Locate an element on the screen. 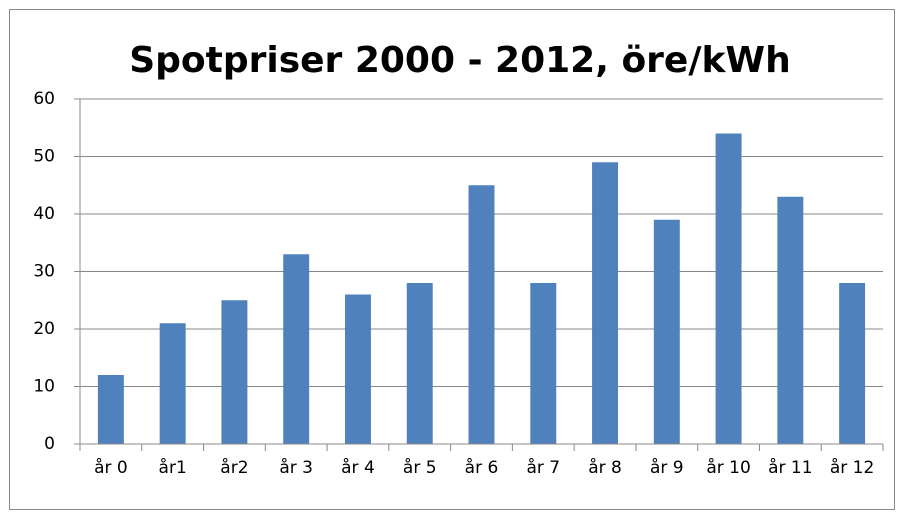 The width and height of the screenshot is (897, 512). x-tick-label: år 12 is located at coordinates (852, 467).